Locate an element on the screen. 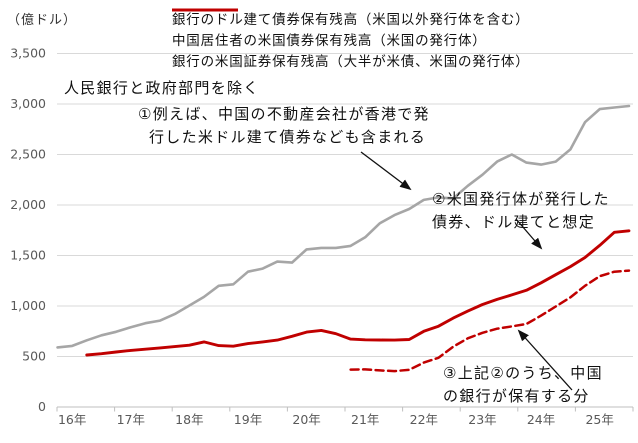  x-tick-label: 23年 is located at coordinates (482, 419).